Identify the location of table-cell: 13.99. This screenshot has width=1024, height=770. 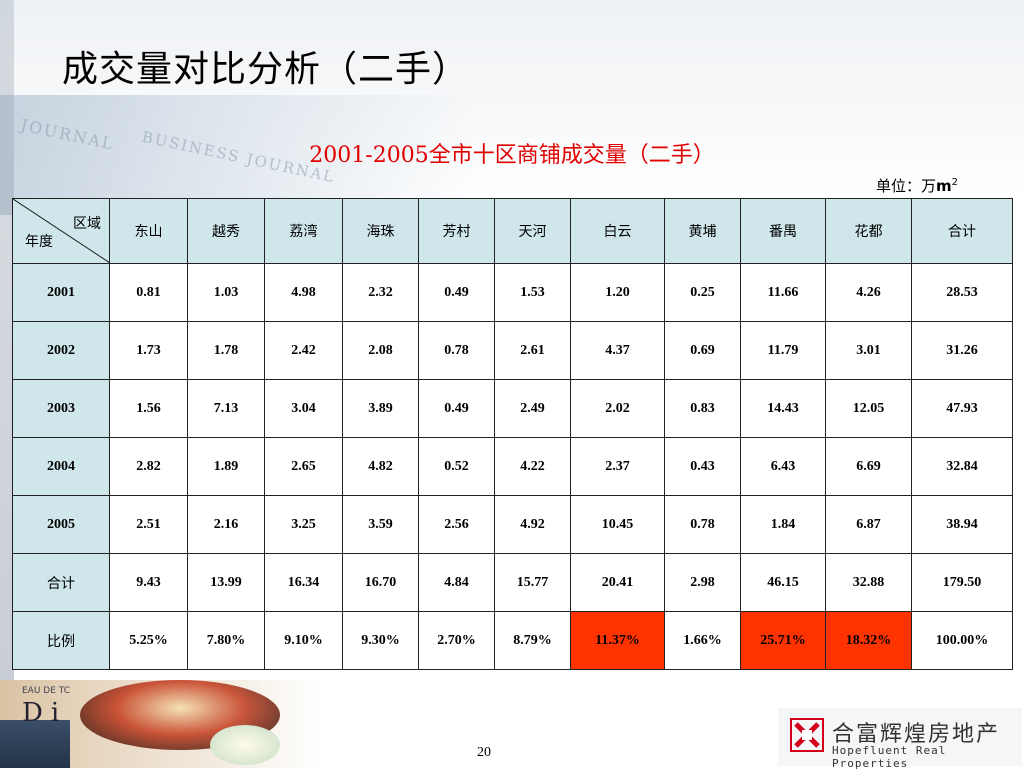
(226, 582).